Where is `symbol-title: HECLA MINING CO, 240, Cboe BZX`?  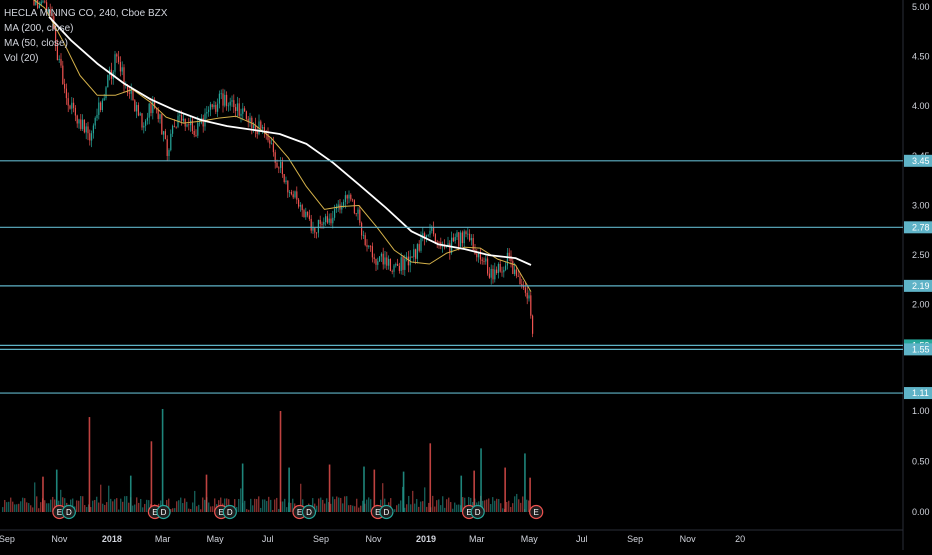 symbol-title: HECLA MINING CO, 240, Cboe BZX is located at coordinates (86, 13).